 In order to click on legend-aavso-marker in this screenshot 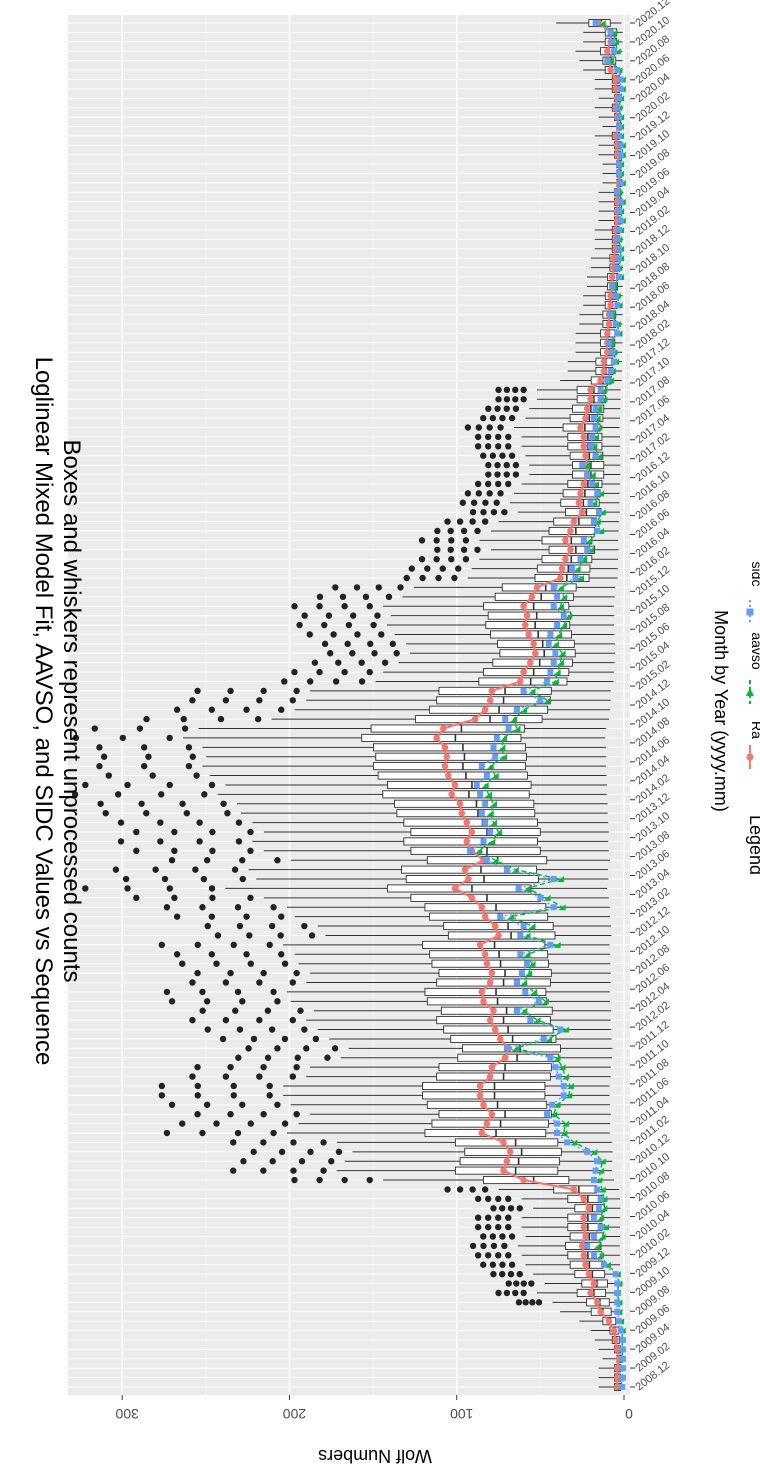, I will do `click(750, 692)`.